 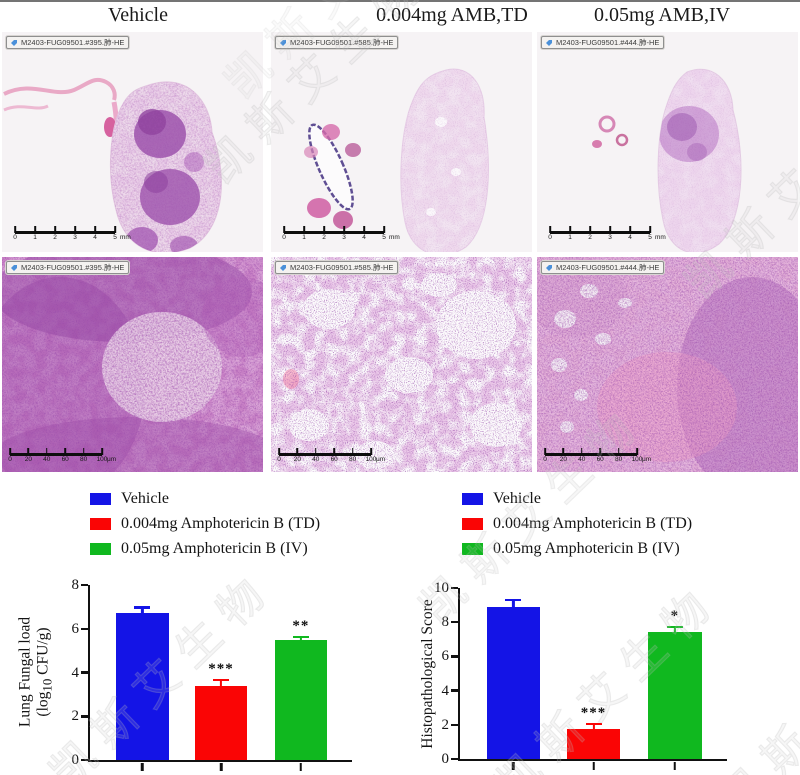 I want to click on plot-area: 0 2 4 6 8 *** **, so click(x=212, y=674).